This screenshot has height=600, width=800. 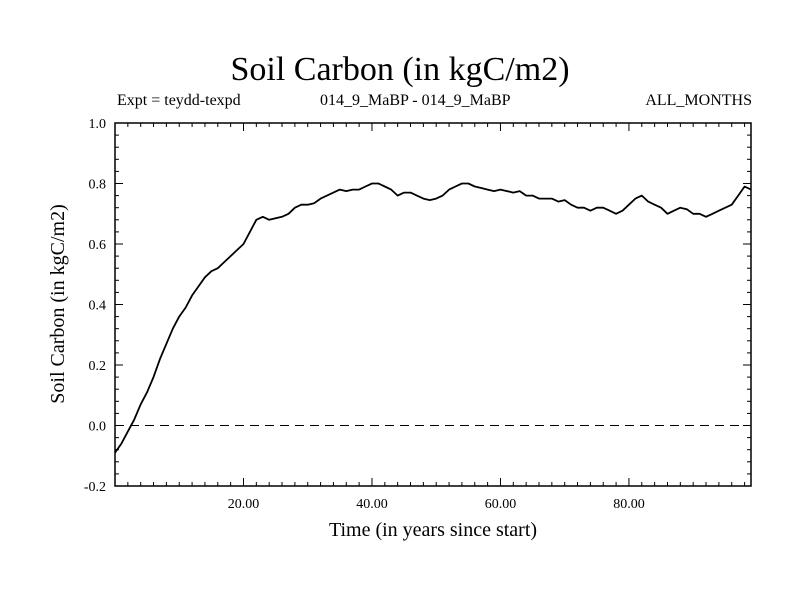 What do you see at coordinates (433, 530) in the screenshot?
I see `x-axis-label: Time (in years since start)` at bounding box center [433, 530].